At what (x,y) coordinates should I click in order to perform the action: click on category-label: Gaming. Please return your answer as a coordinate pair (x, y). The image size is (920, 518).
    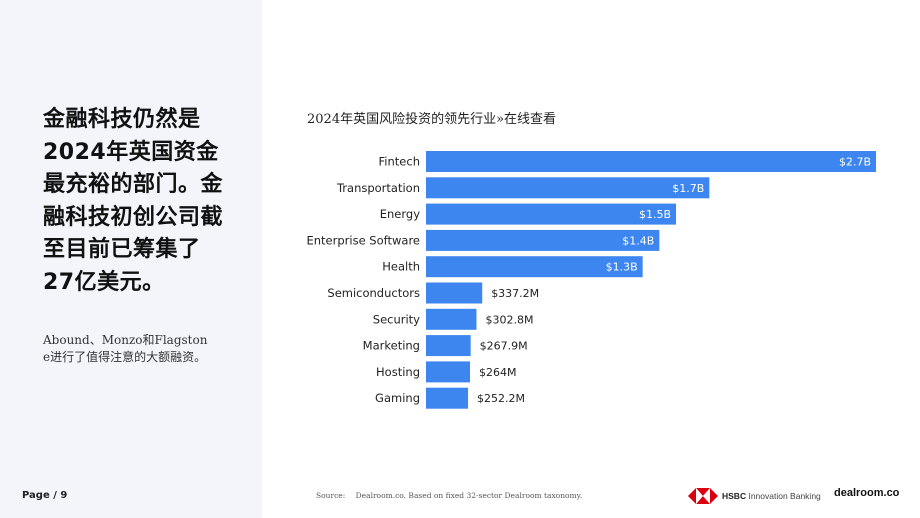
    Looking at the image, I should click on (397, 398).